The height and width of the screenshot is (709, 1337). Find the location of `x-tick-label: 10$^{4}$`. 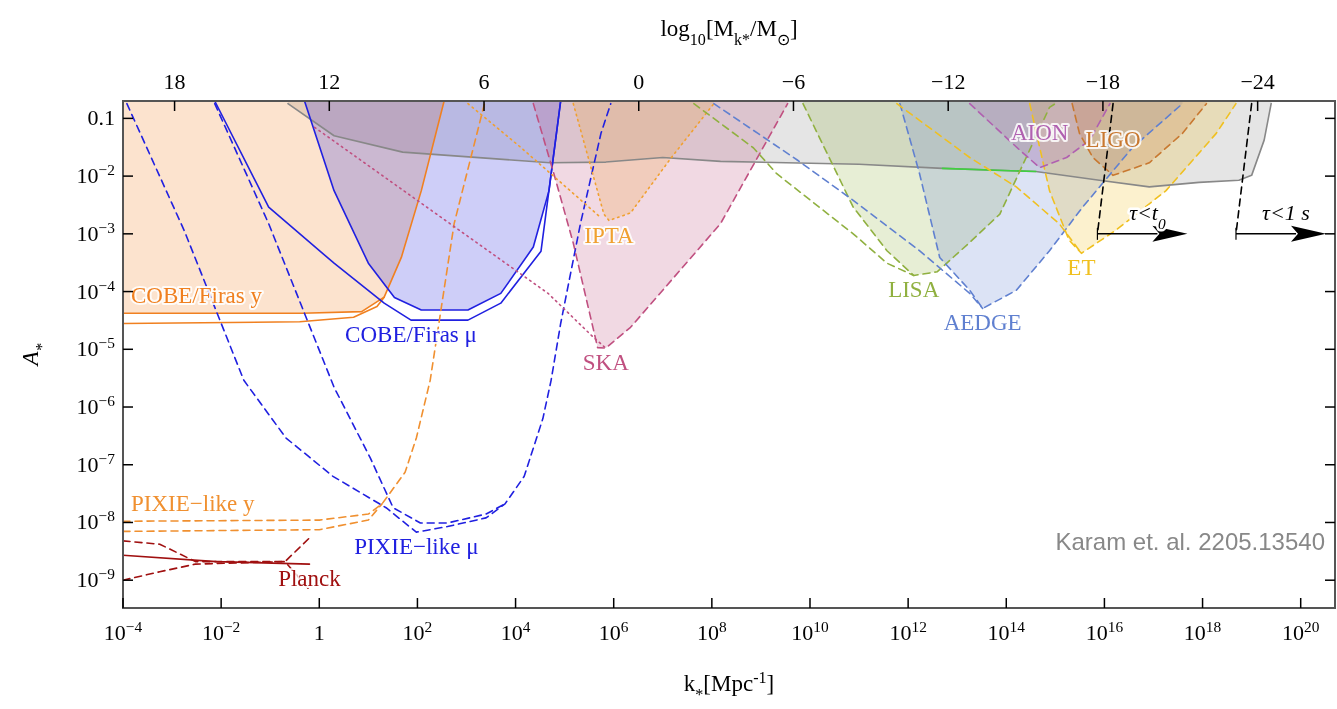

x-tick-label: 10$^{4}$ is located at coordinates (515, 631).